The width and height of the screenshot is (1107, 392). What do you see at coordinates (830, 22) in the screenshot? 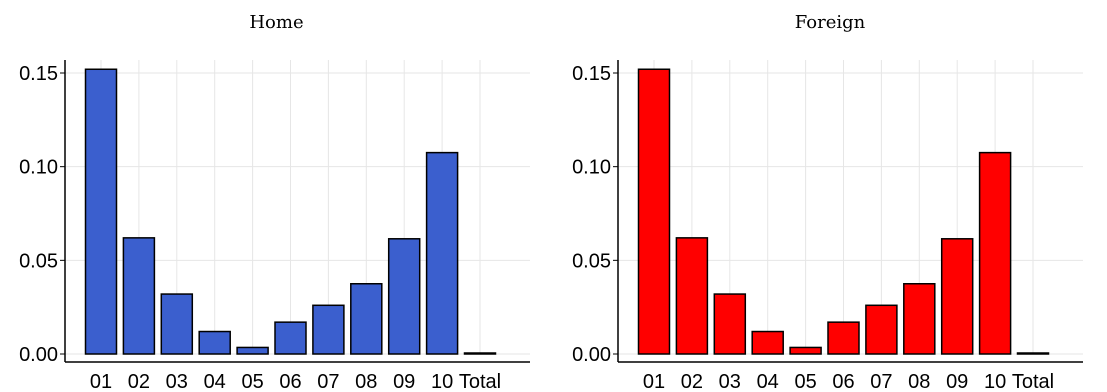
I see `chart-title: Foreign` at bounding box center [830, 22].